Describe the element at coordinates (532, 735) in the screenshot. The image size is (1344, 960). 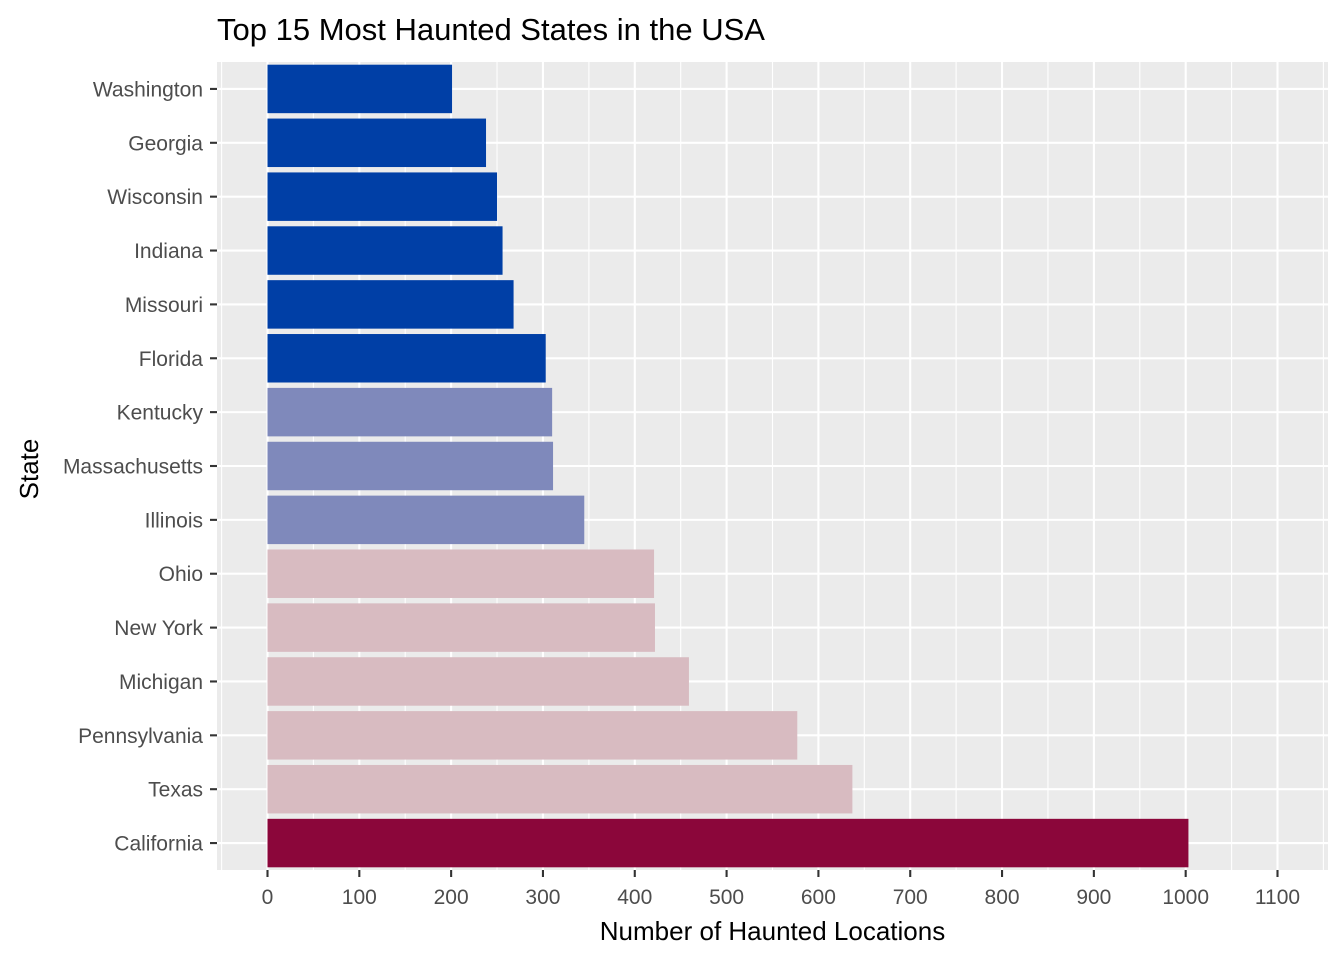
I see `bar-pennsylvania` at that location.